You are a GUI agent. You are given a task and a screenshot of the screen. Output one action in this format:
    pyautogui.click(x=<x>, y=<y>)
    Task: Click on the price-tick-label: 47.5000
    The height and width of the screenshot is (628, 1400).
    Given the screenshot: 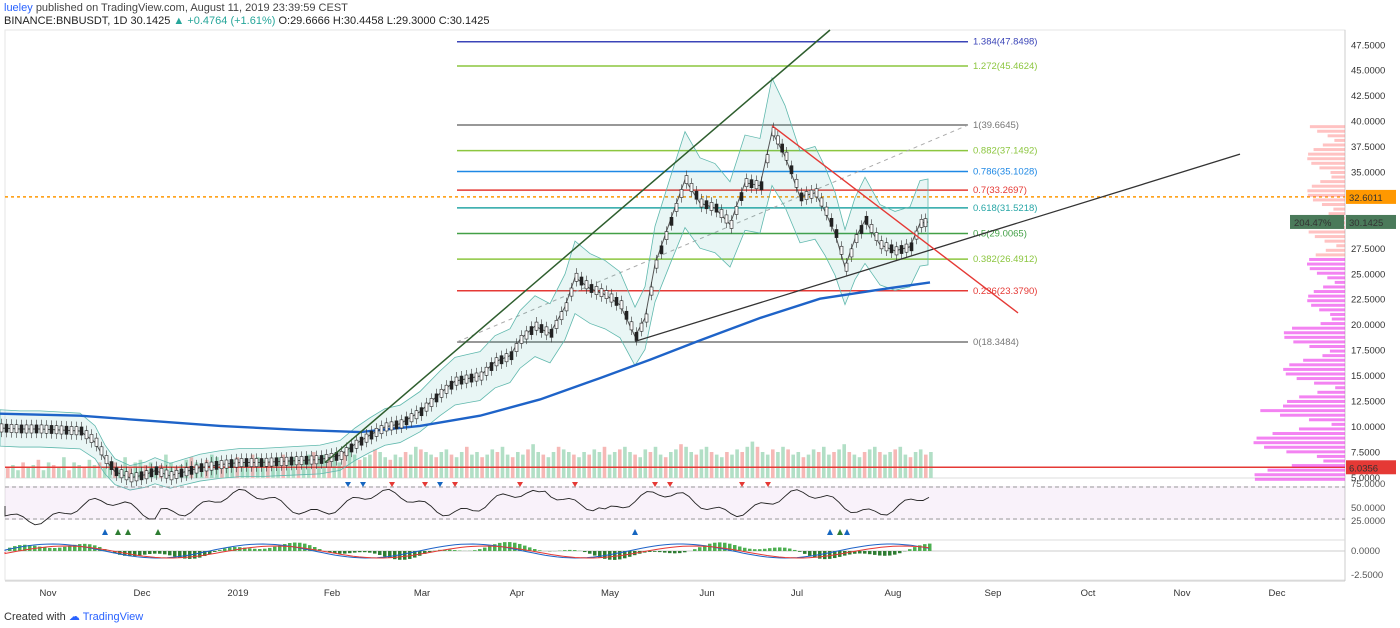 What is the action you would take?
    pyautogui.click(x=1368, y=45)
    